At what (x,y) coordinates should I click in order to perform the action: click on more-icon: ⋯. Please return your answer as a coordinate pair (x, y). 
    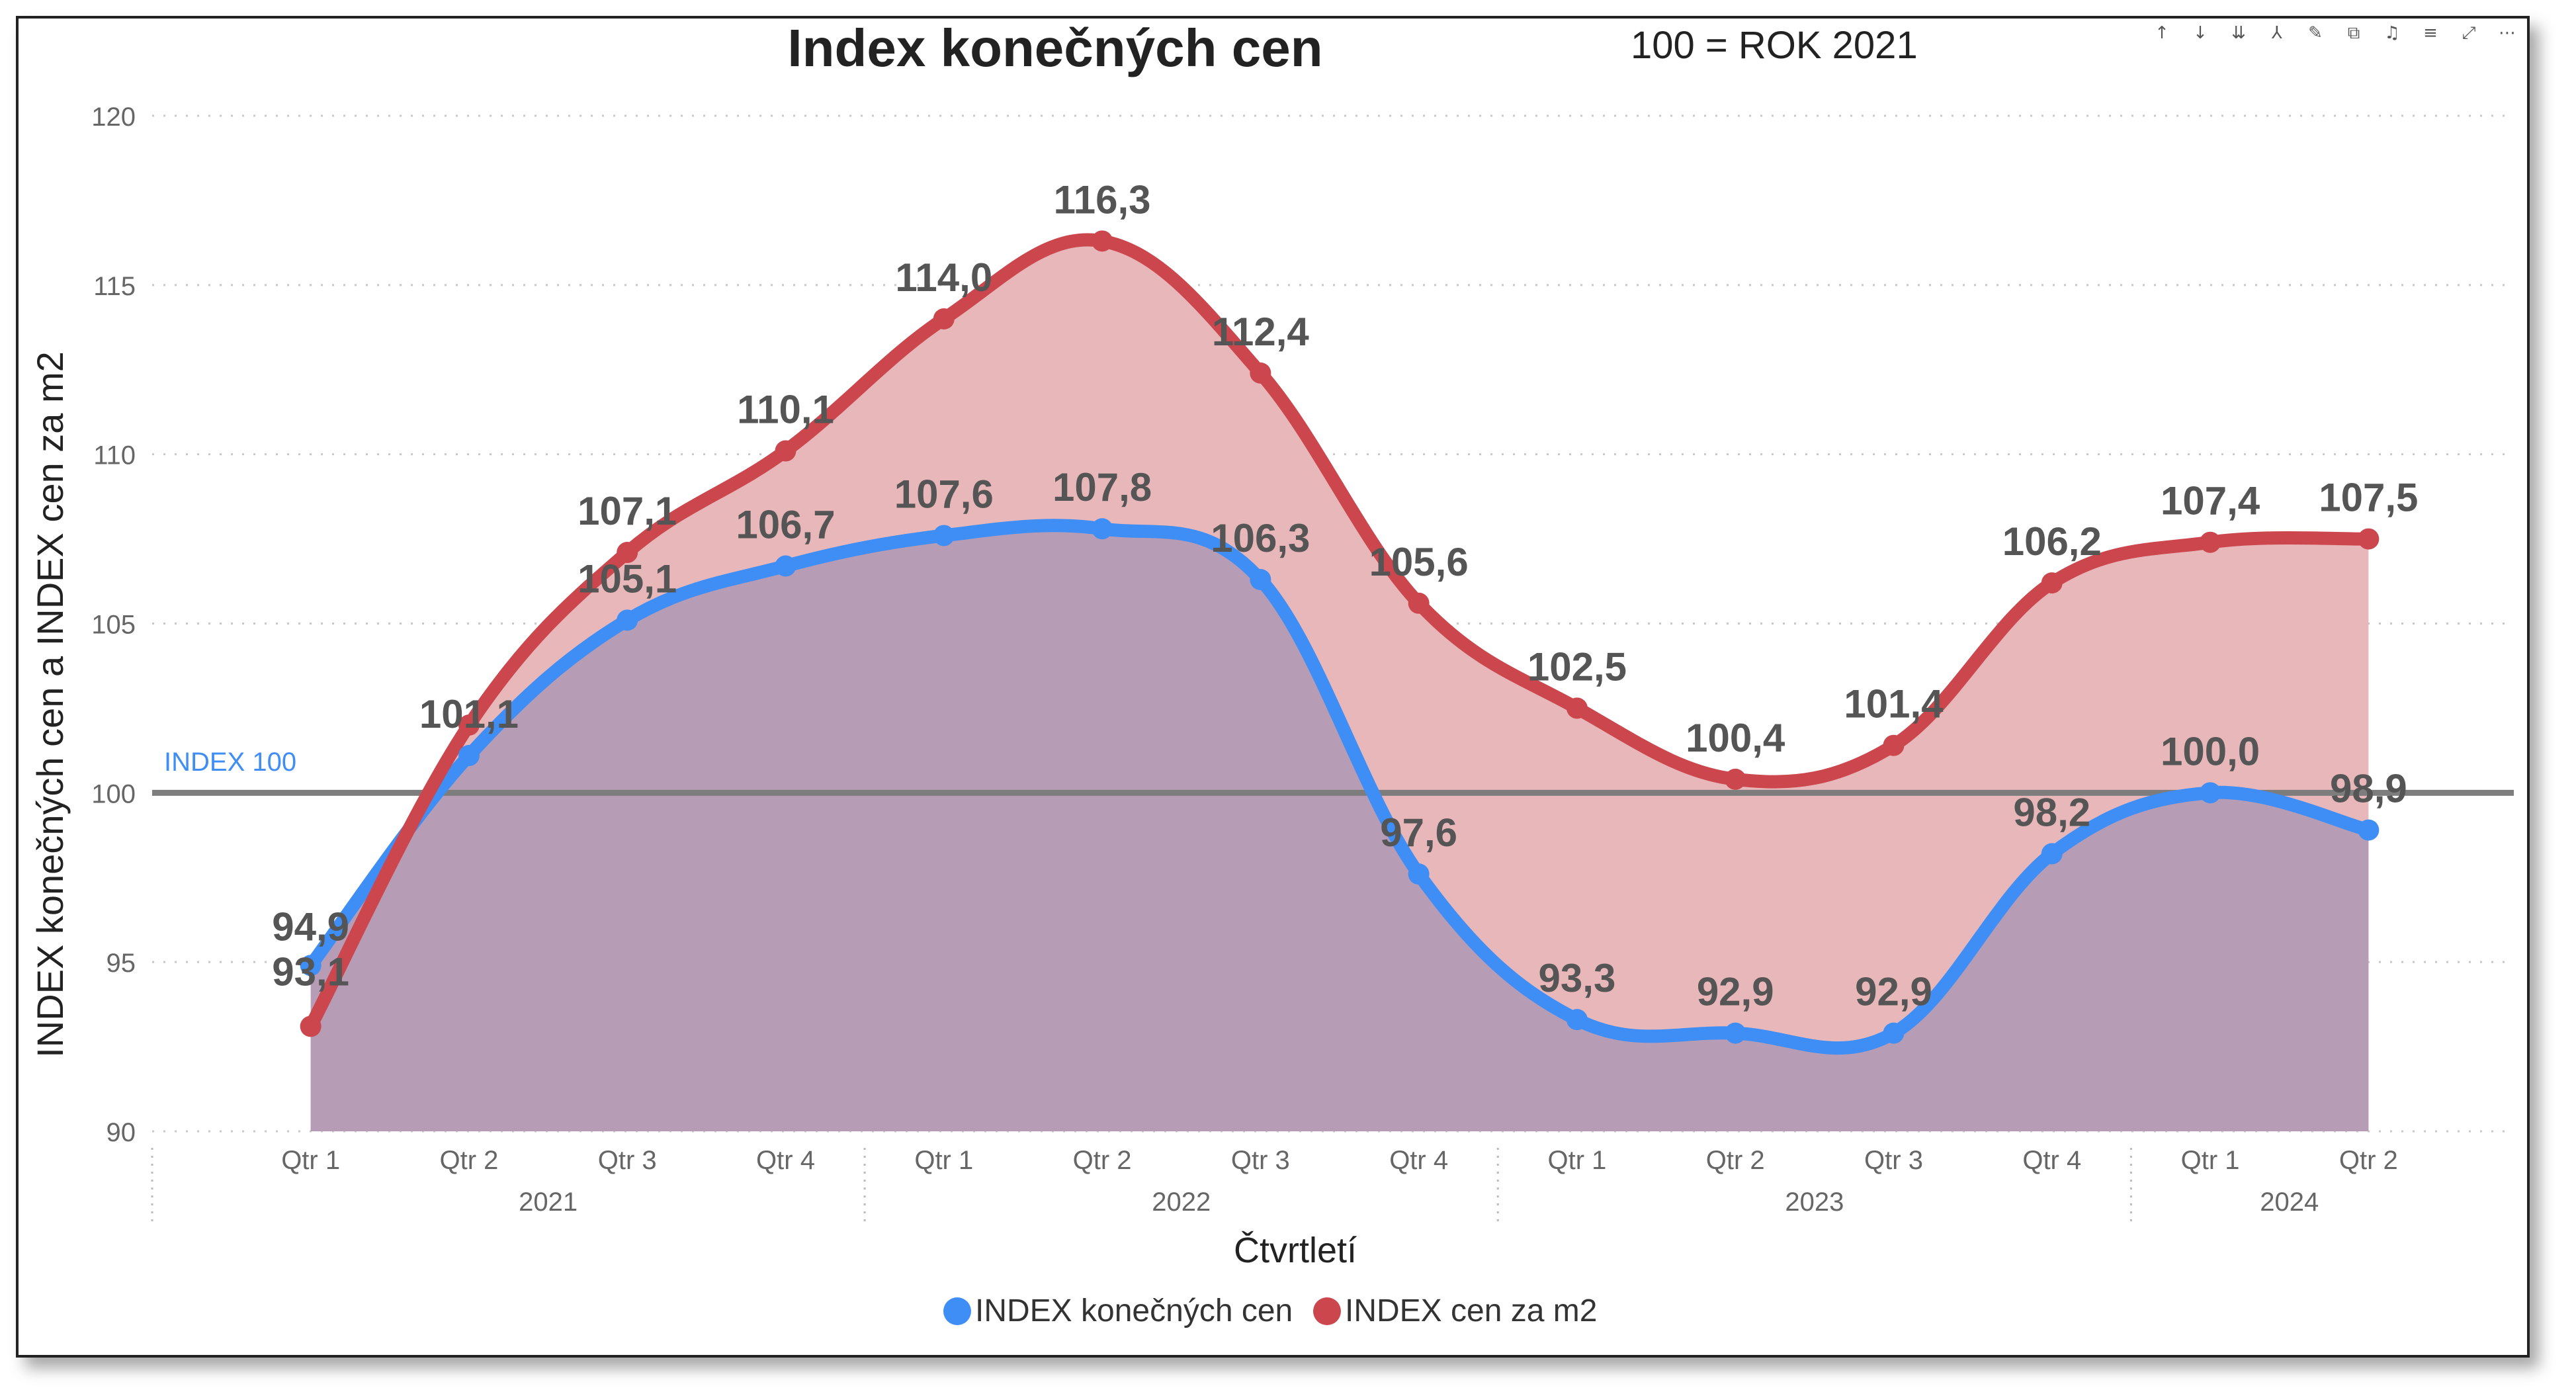
    Looking at the image, I should click on (2507, 33).